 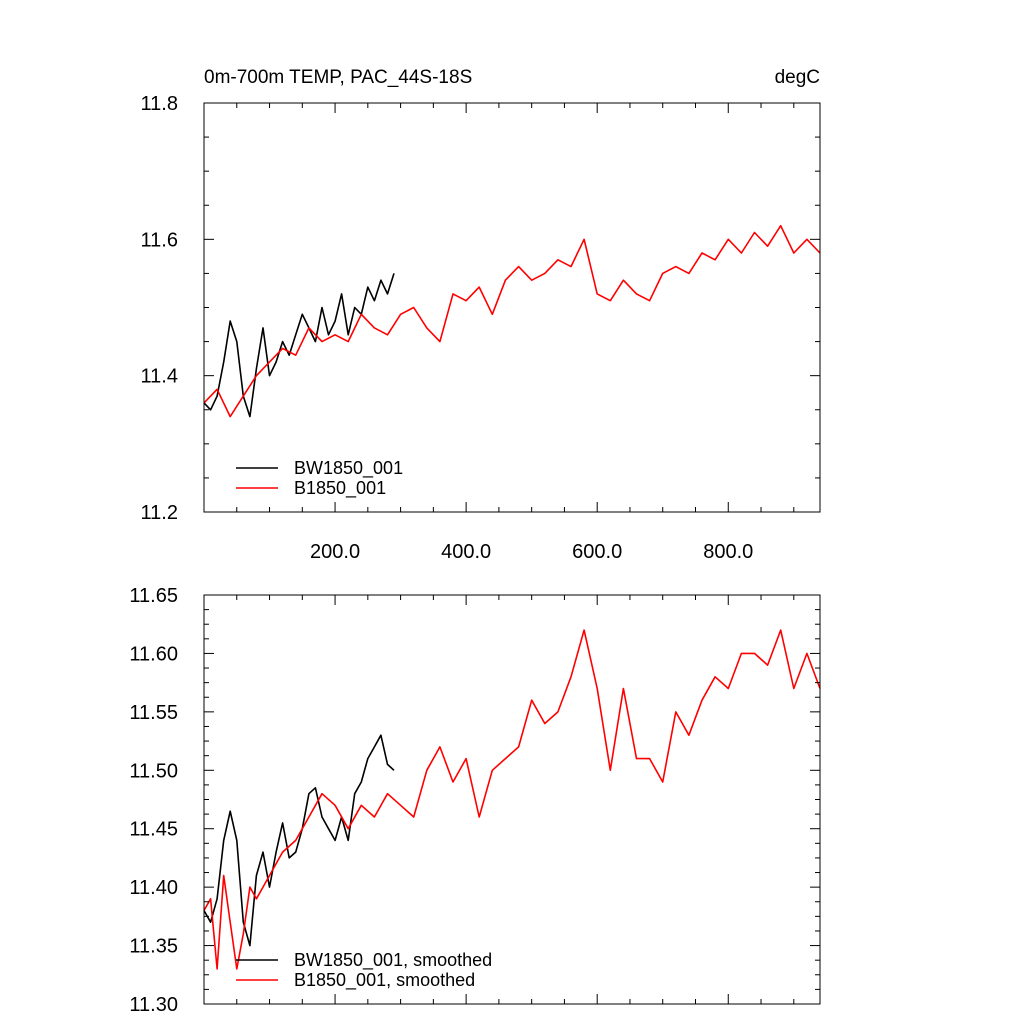 What do you see at coordinates (393, 960) in the screenshot?
I see `bottom-legend-label-0: BW1850_001, smoothed` at bounding box center [393, 960].